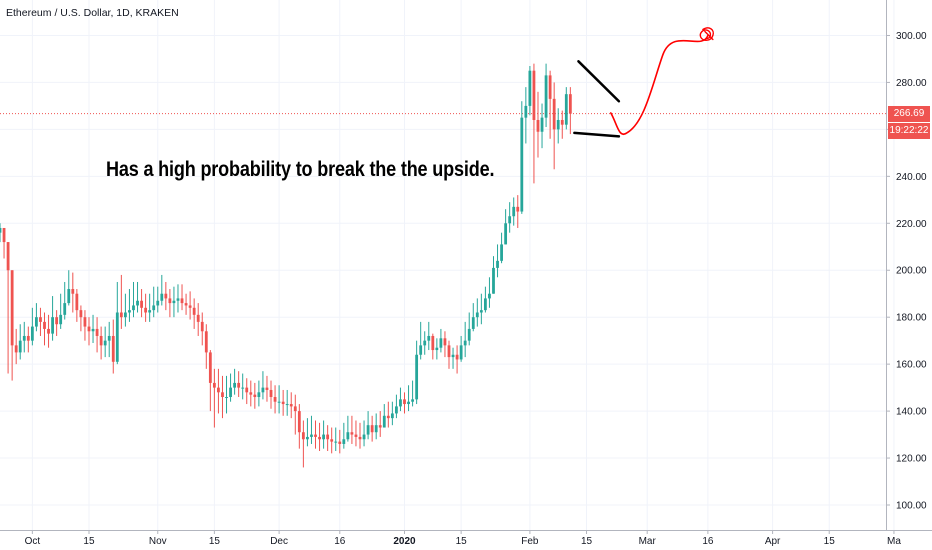  I want to click on time-axis-label: Ma, so click(894, 541).